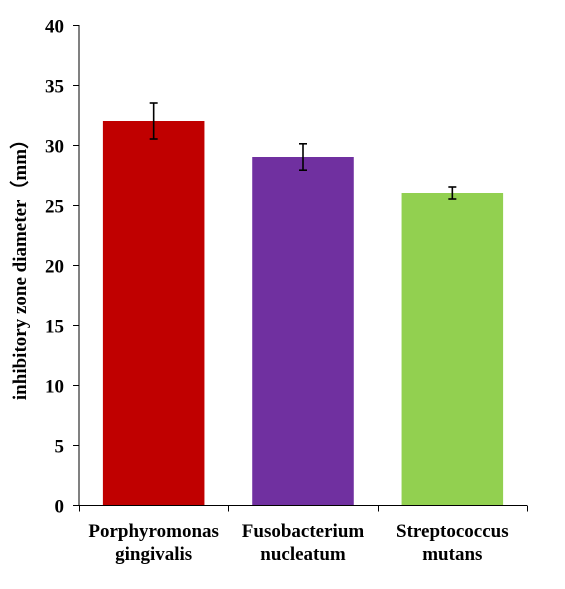  I want to click on y-tick-label: 25, so click(54, 207).